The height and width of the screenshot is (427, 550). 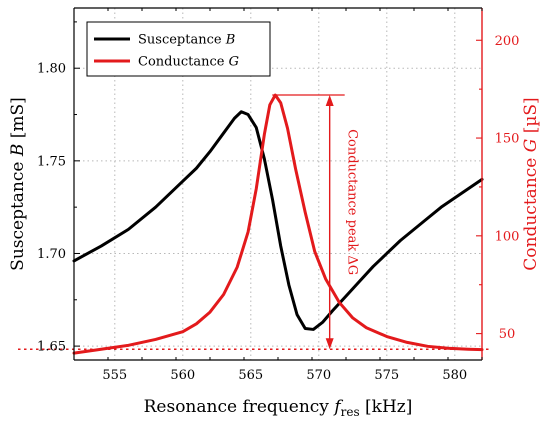 I want to click on legend-label-1: Conductance G, so click(x=188, y=62).